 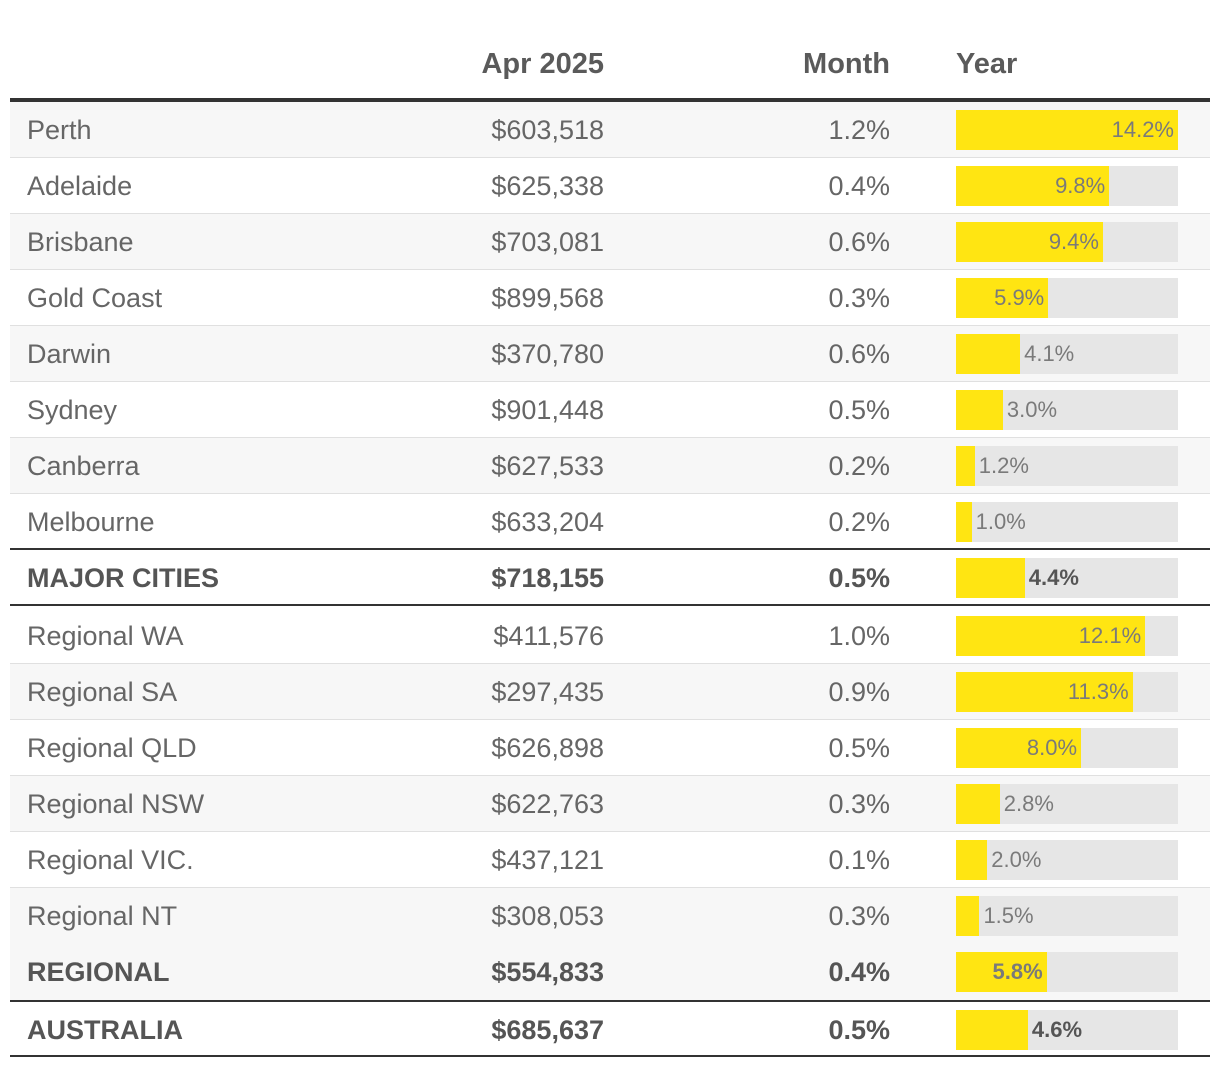 What do you see at coordinates (547, 972) in the screenshot?
I see `median-price: $554,833` at bounding box center [547, 972].